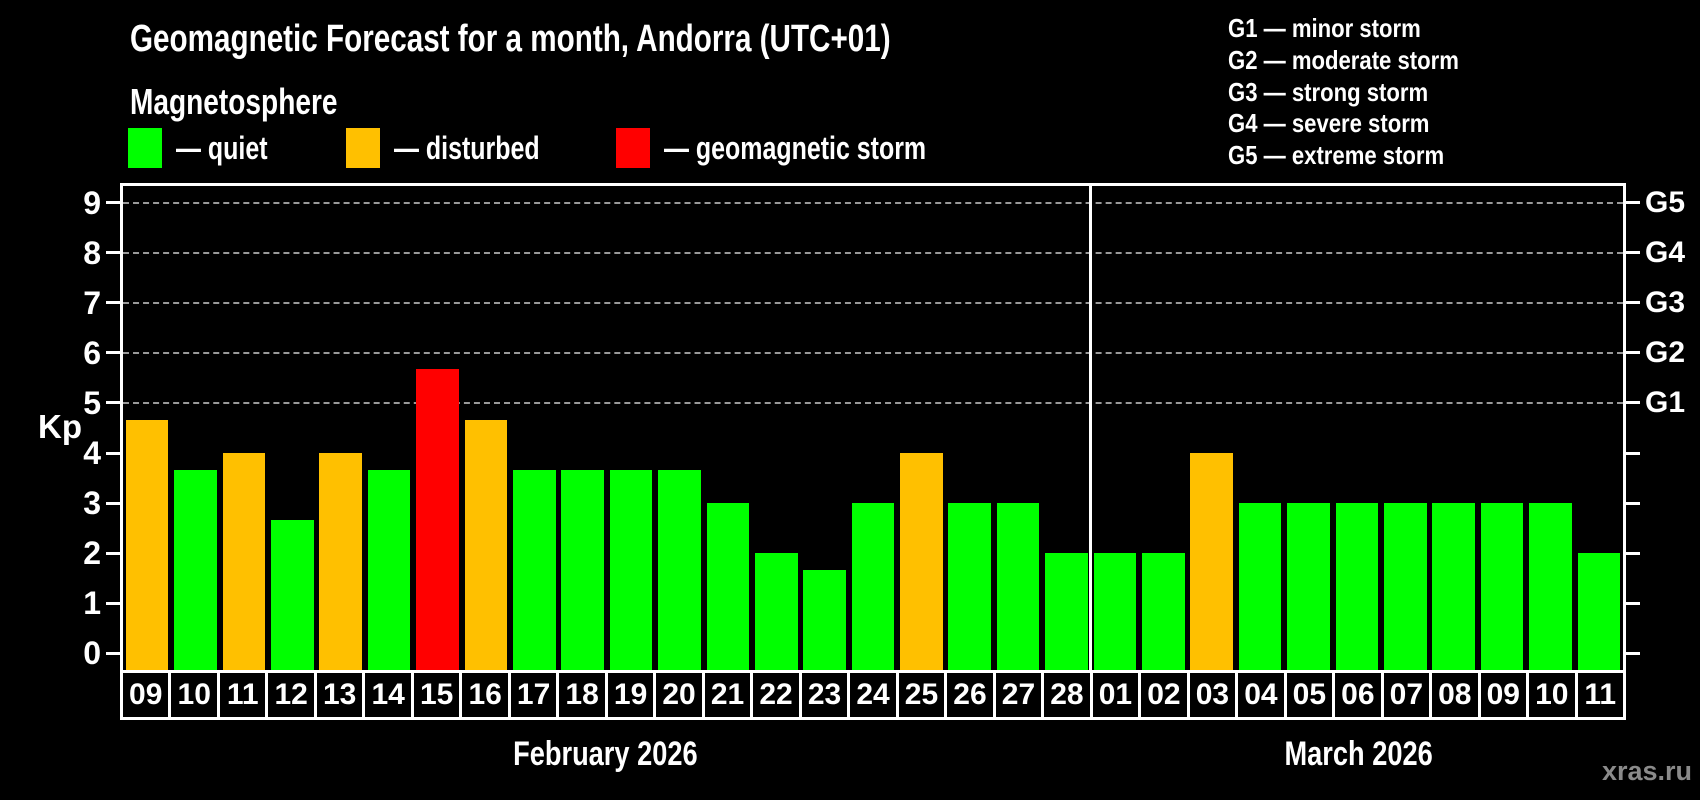 The image size is (1700, 800). What do you see at coordinates (1091, 428) in the screenshot?
I see `month-separator` at bounding box center [1091, 428].